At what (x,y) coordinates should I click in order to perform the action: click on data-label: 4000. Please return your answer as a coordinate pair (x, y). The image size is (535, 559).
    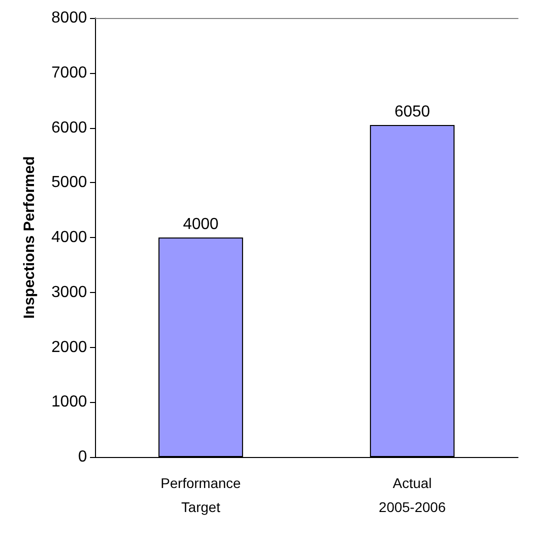
    Looking at the image, I should click on (200, 224).